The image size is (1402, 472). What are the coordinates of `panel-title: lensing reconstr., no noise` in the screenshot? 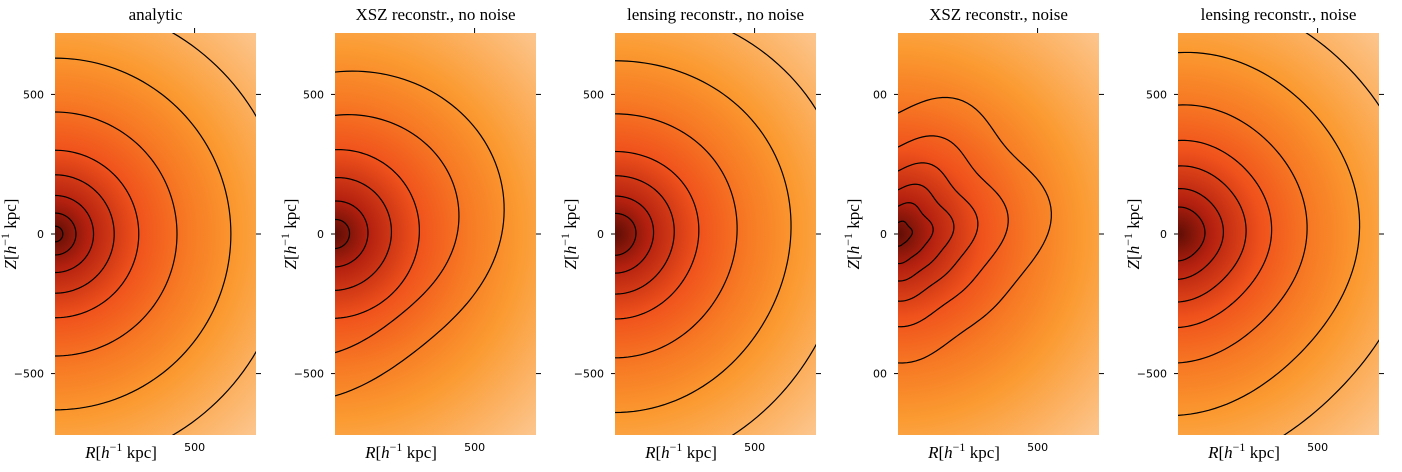 It's located at (715, 14).